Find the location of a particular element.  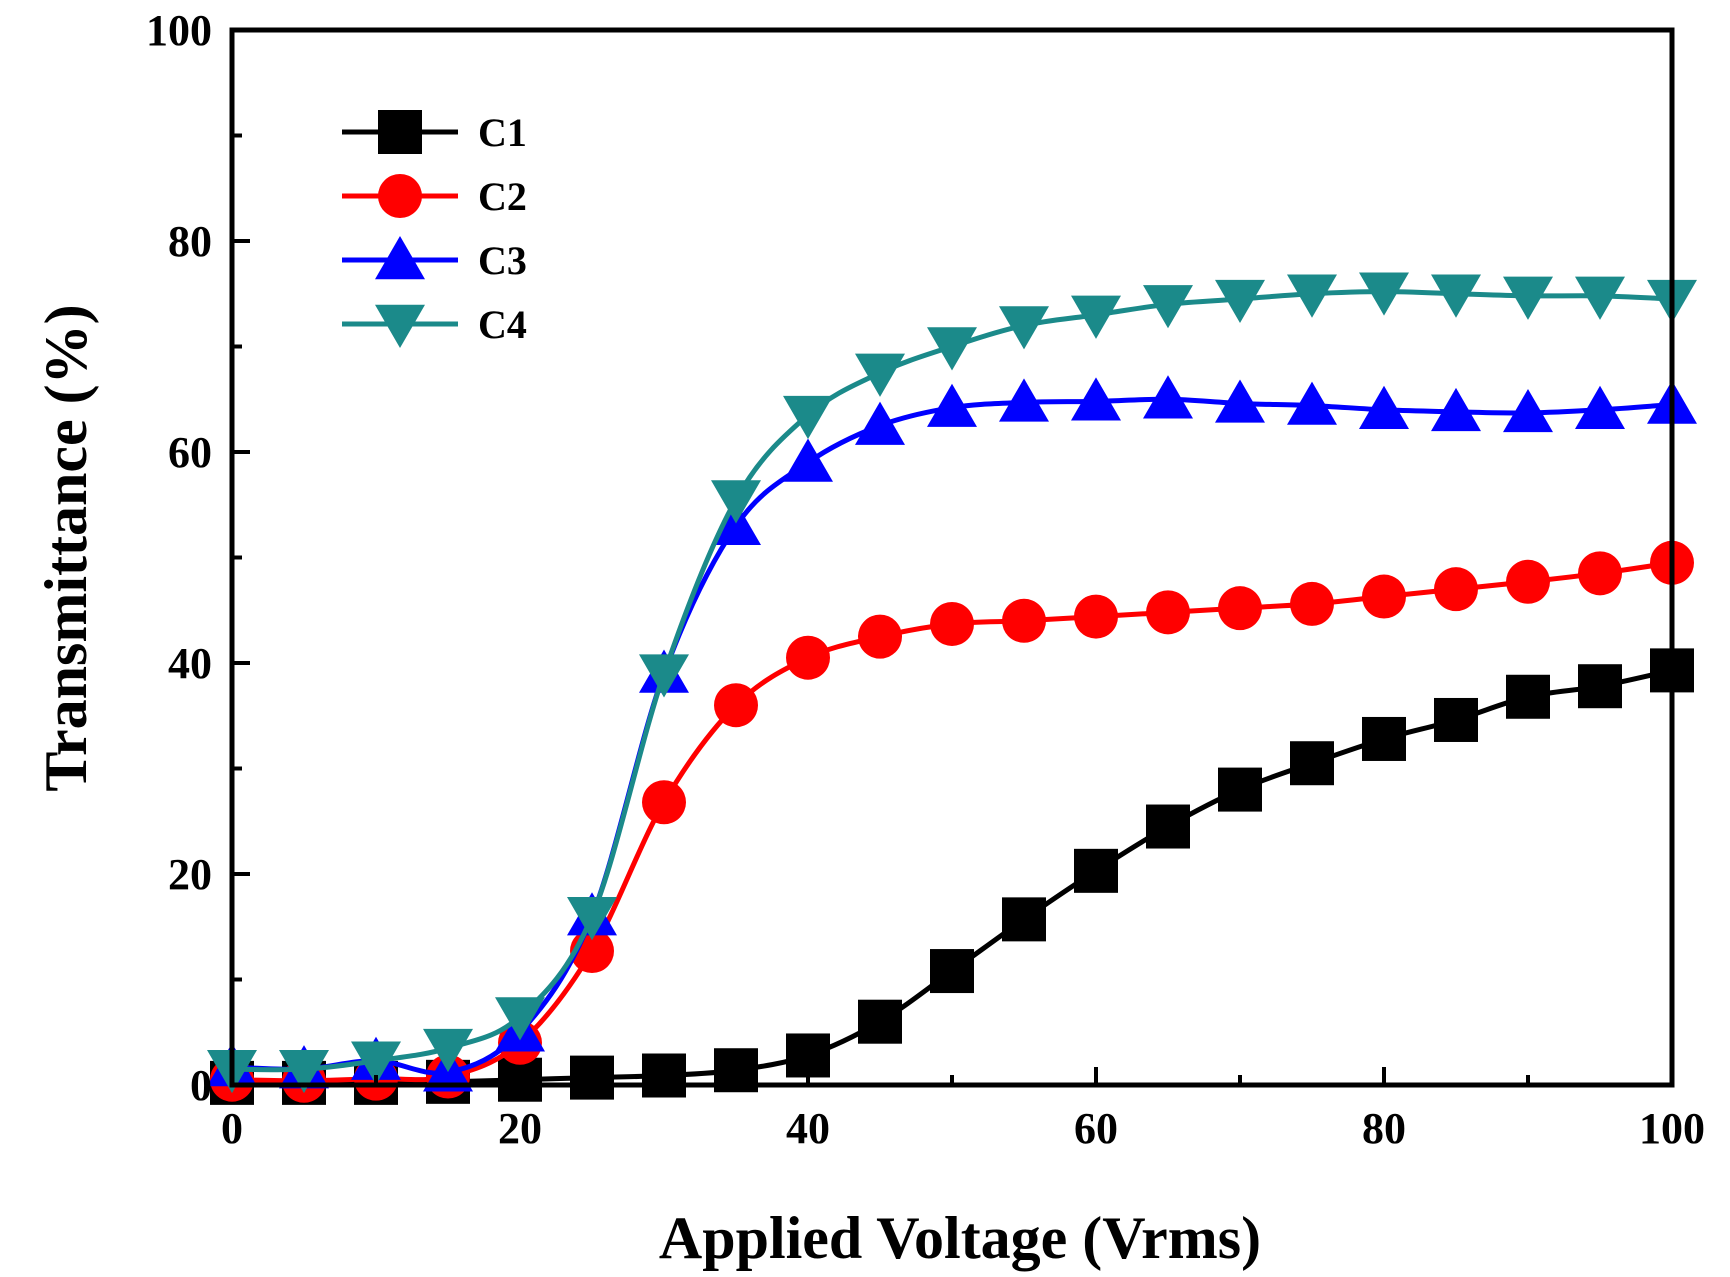

legend-entry-c3: C3 is located at coordinates (434, 259).